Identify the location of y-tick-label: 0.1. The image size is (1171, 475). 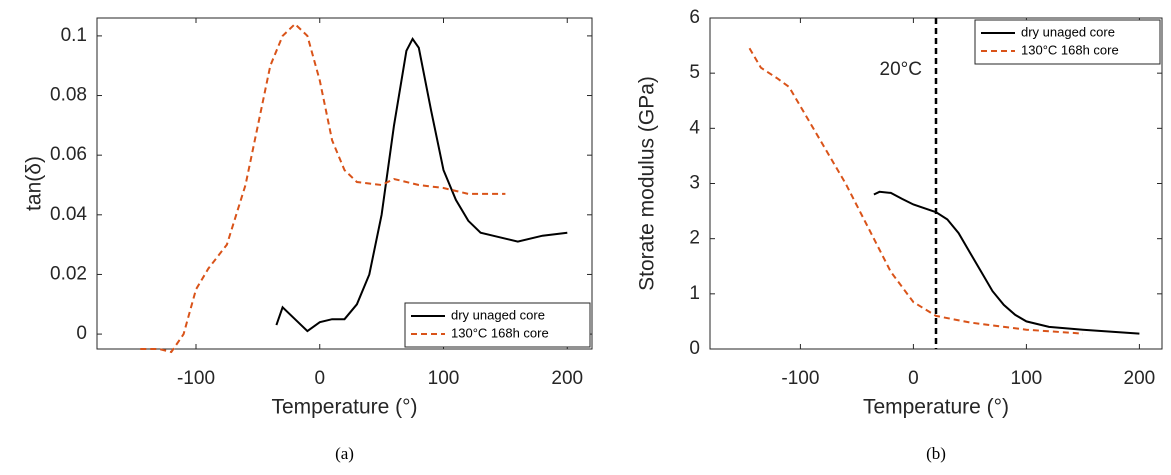
(74, 35).